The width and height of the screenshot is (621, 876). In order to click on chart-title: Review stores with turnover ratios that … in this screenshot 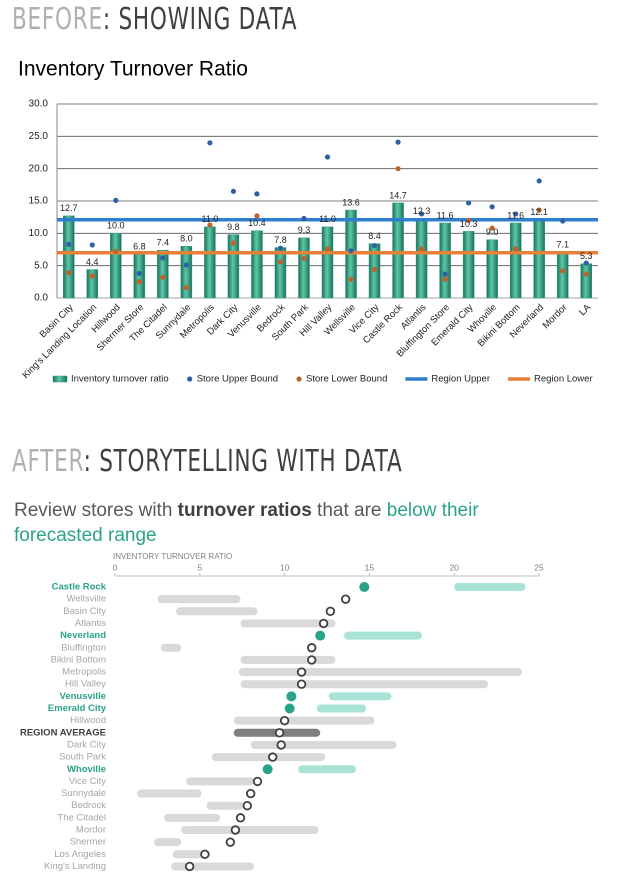, I will do `click(284, 523)`.